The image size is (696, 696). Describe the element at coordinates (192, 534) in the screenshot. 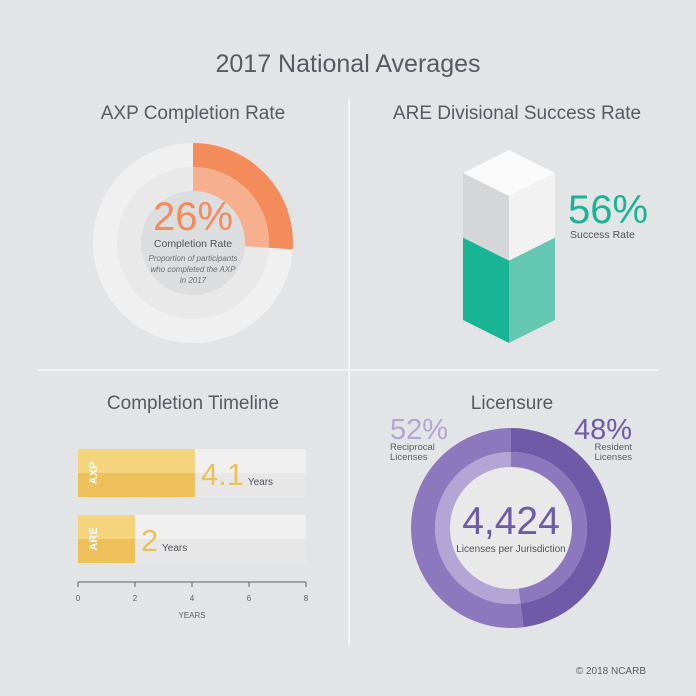

I see `completion-timeline-chart: AXP 4.1 Years ARE 2 Years 0 2 4 6 8 YEARS` at that location.